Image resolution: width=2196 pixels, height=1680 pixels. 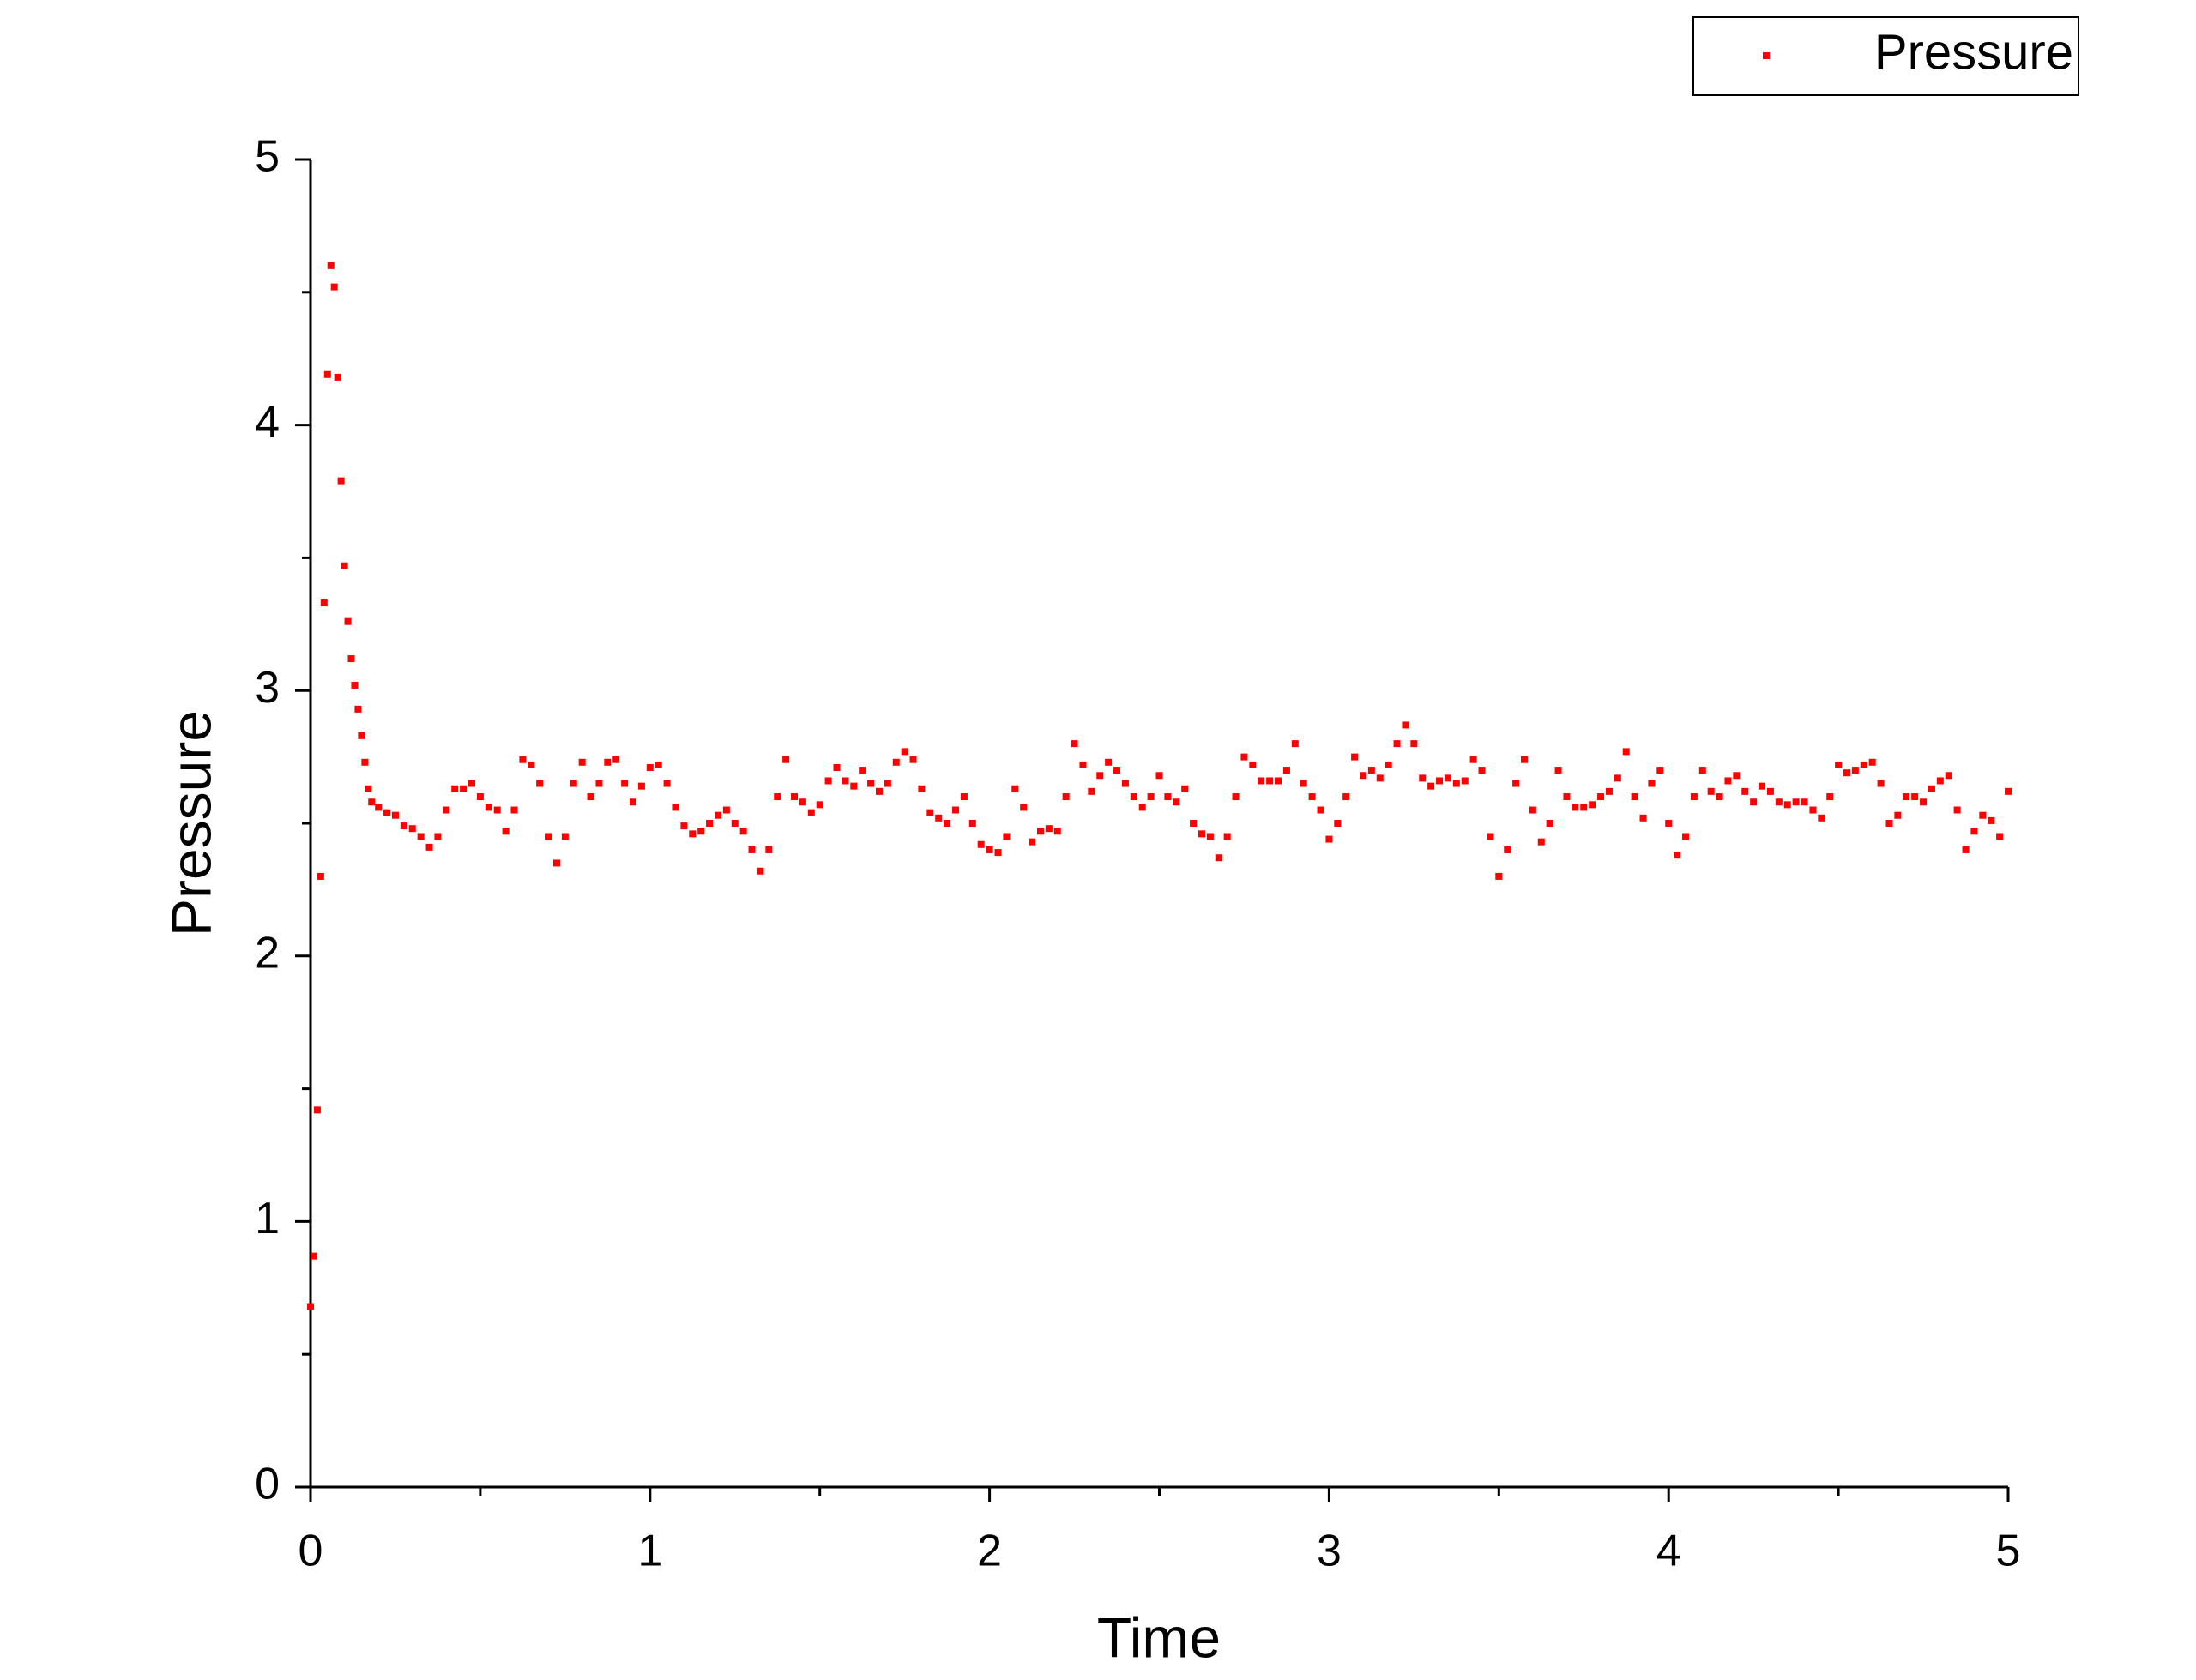 I want to click on y-axis-label: Pressure, so click(x=191, y=823).